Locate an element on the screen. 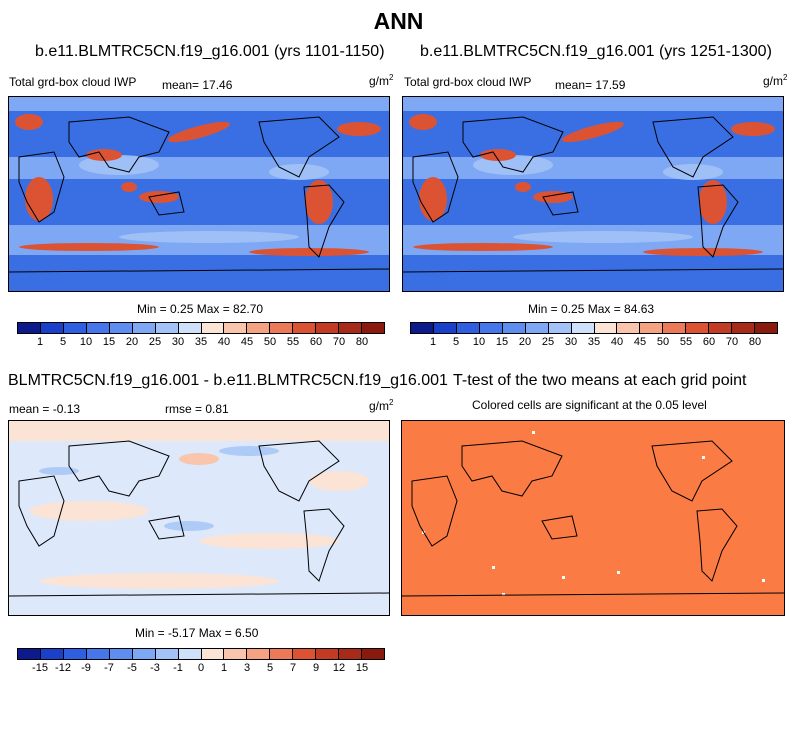 The width and height of the screenshot is (797, 733). colorbar-tick-label: -3 is located at coordinates (155, 668).